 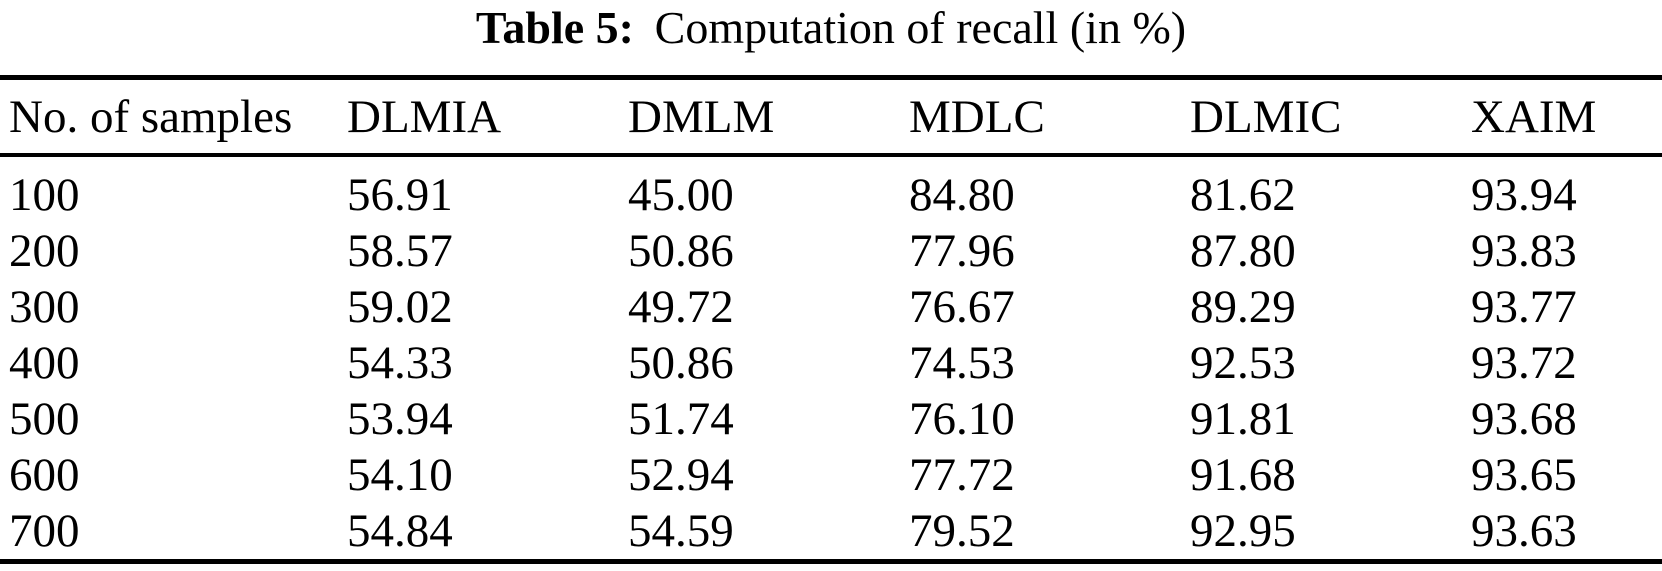 What do you see at coordinates (1243, 251) in the screenshot?
I see `value-cell: 87.80` at bounding box center [1243, 251].